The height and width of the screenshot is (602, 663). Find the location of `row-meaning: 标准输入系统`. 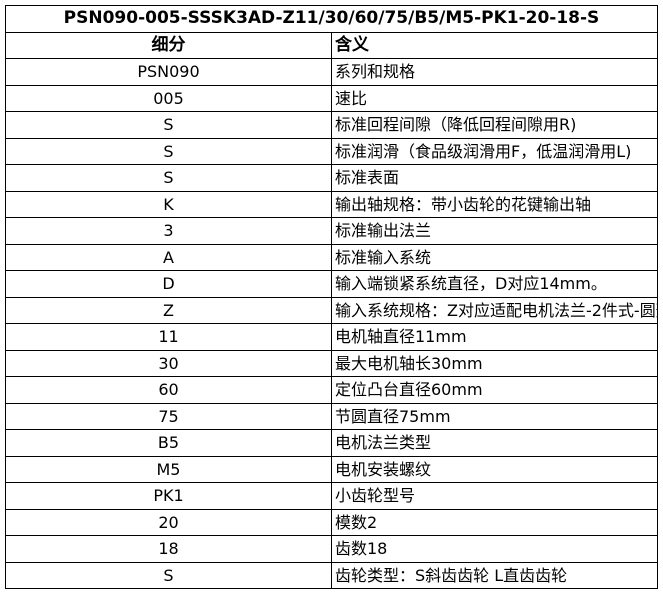

row-meaning: 标准输入系统 is located at coordinates (494, 257).